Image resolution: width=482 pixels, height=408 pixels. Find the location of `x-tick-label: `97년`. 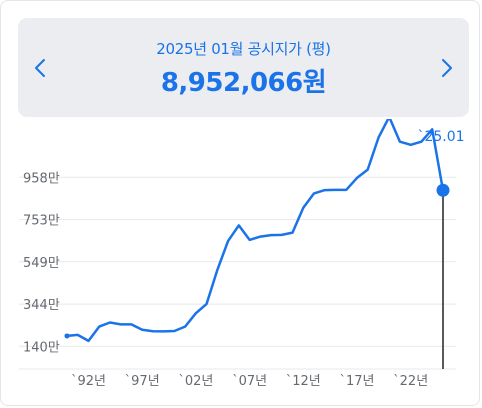

x-tick-label: `97년 is located at coordinates (142, 381).